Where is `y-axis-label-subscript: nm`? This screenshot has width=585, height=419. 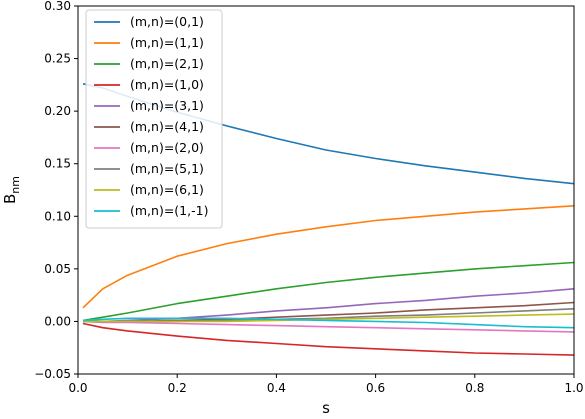 y-axis-label-subscript: nm is located at coordinates (15, 185).